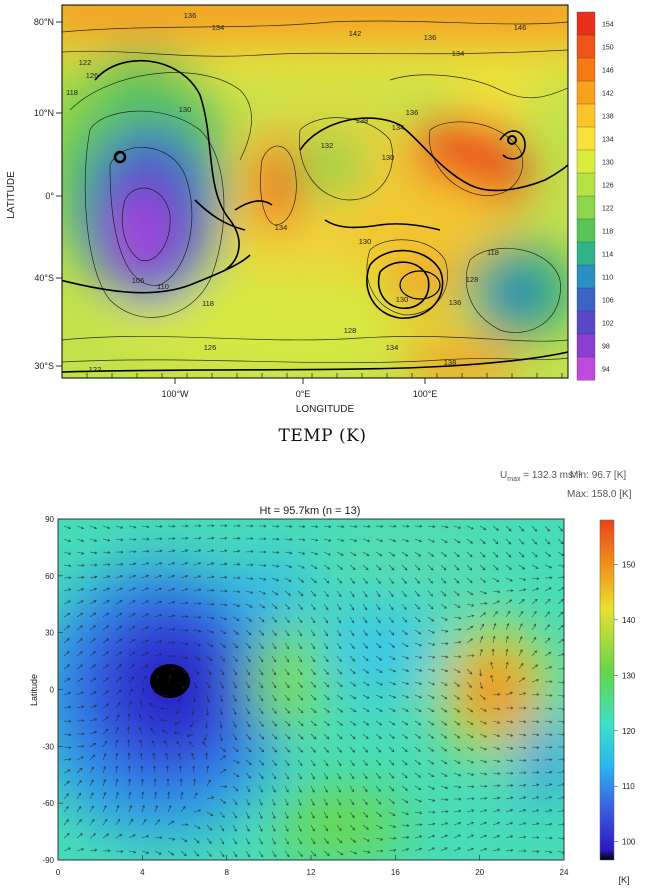 The width and height of the screenshot is (645, 890). I want to click on top-y-tick-label: 80°N, so click(44, 22).